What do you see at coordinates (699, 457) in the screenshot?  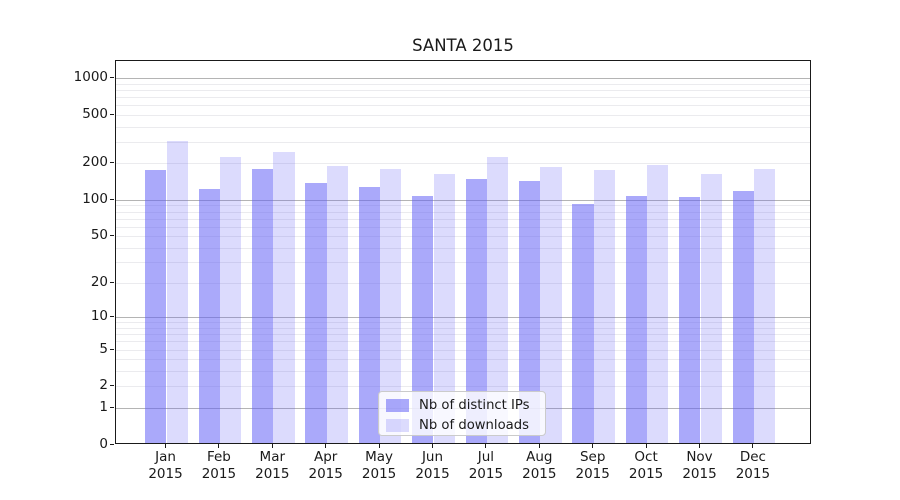 I see `x-tick-month-nov: Nov` at bounding box center [699, 457].